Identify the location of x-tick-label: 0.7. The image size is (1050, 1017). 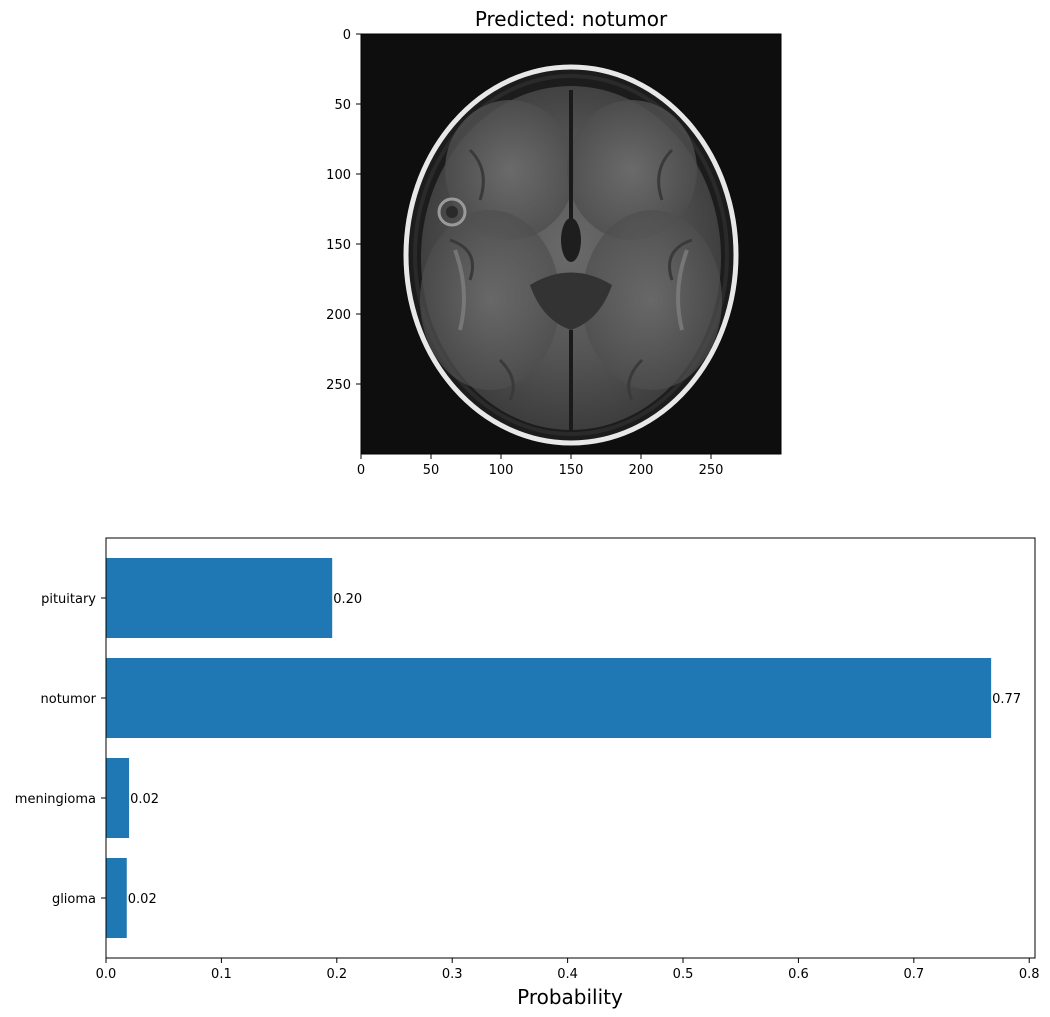
(913, 974).